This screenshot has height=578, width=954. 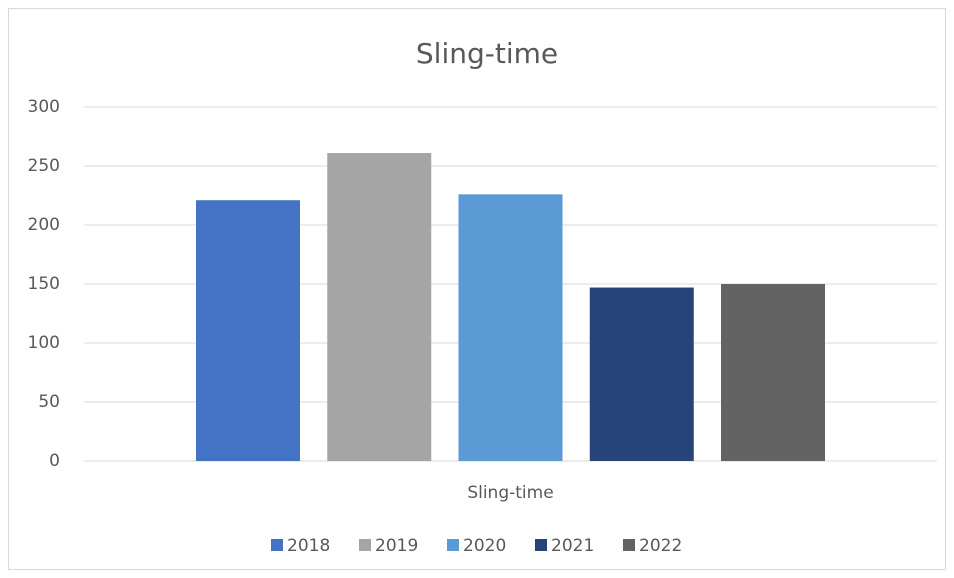 What do you see at coordinates (54, 461) in the screenshot?
I see `y-tick-label: 0` at bounding box center [54, 461].